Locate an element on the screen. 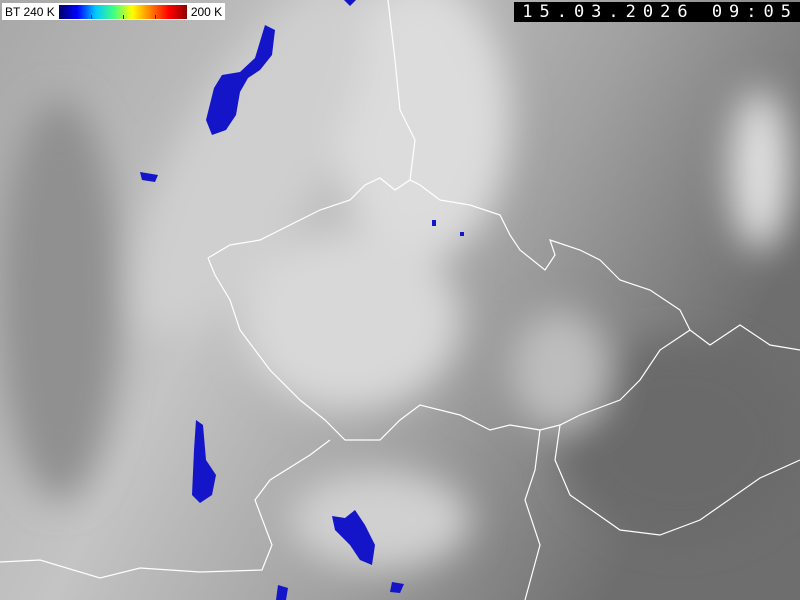  austria-germany-border is located at coordinates (165, 509).